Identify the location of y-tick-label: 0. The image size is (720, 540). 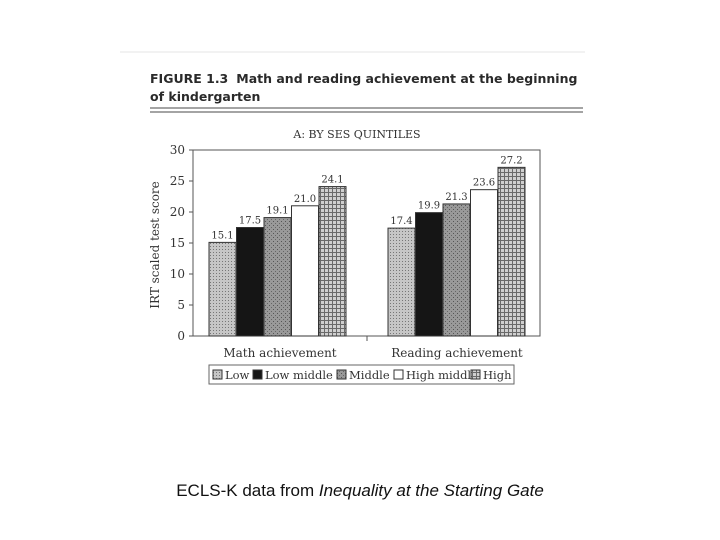
(181, 336).